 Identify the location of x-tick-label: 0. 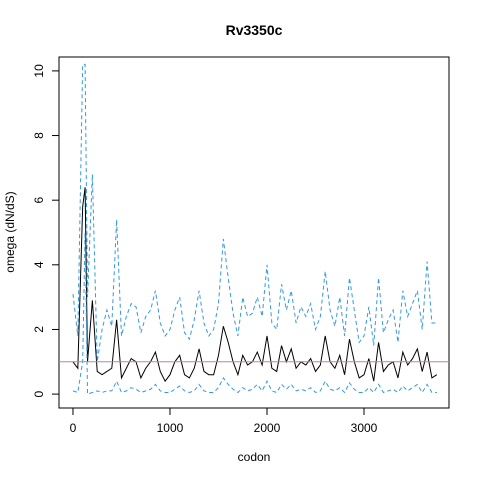
(73, 428).